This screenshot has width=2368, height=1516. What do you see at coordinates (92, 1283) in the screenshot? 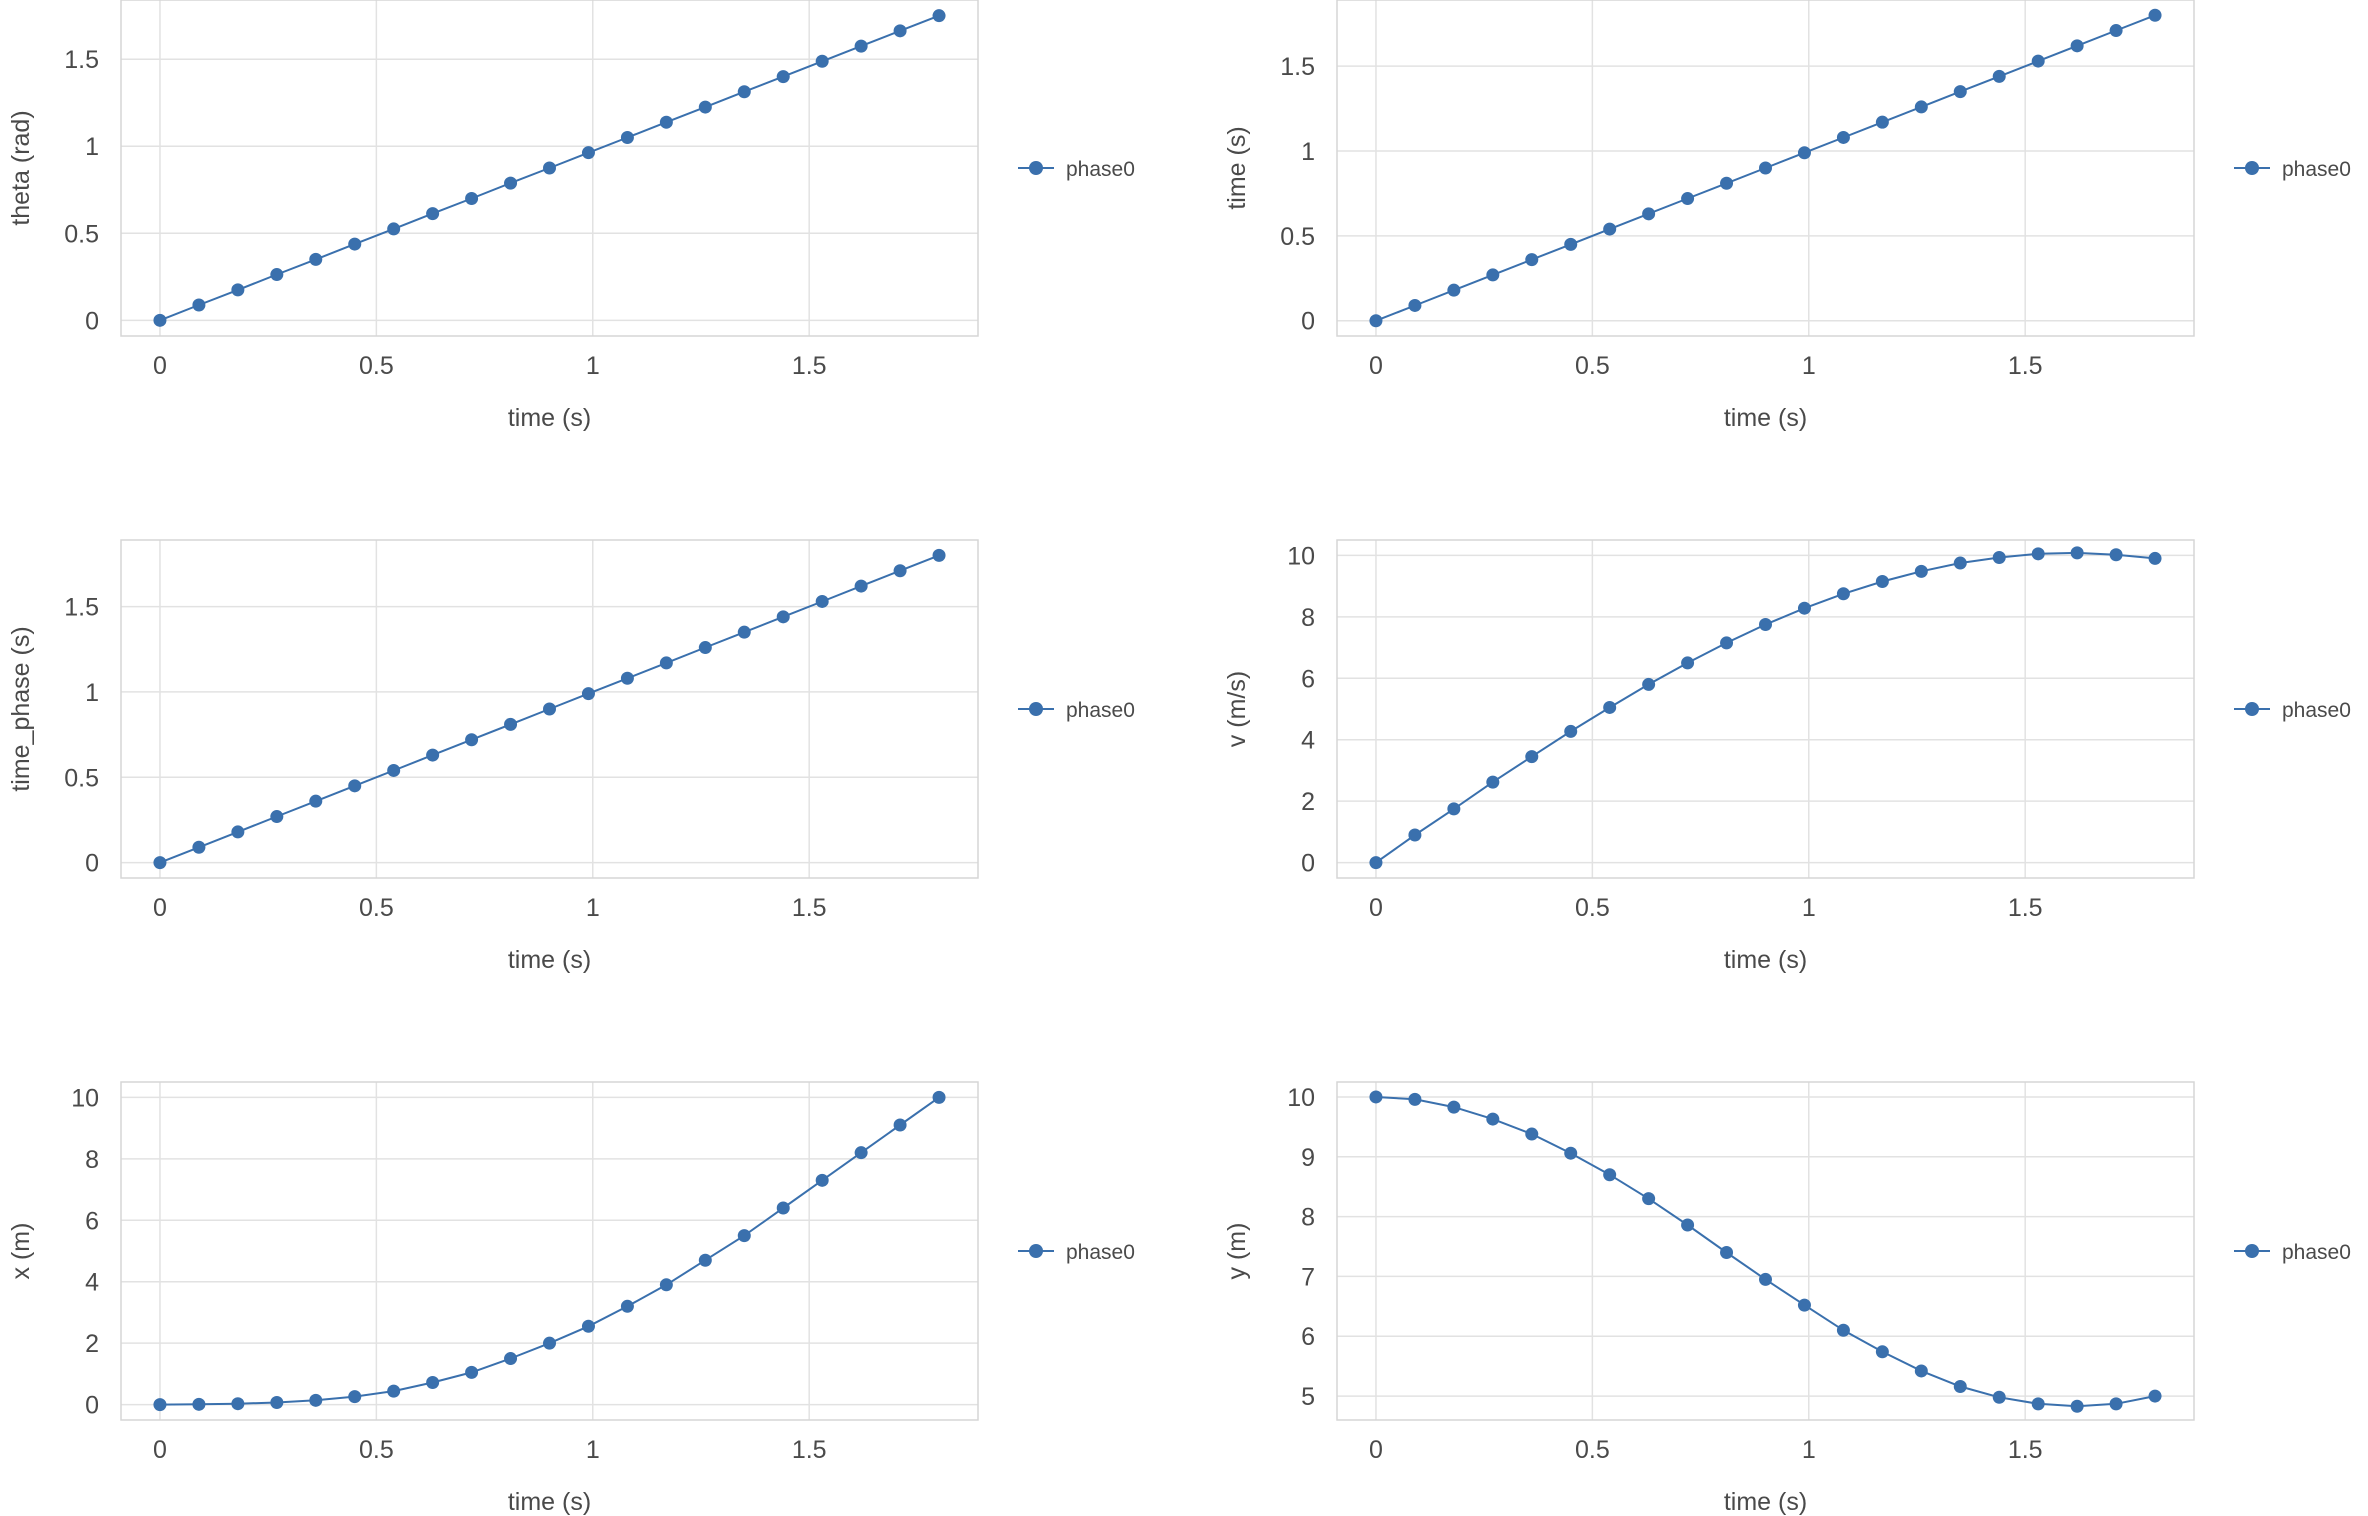
I see `y-tick-label: 4` at bounding box center [92, 1283].